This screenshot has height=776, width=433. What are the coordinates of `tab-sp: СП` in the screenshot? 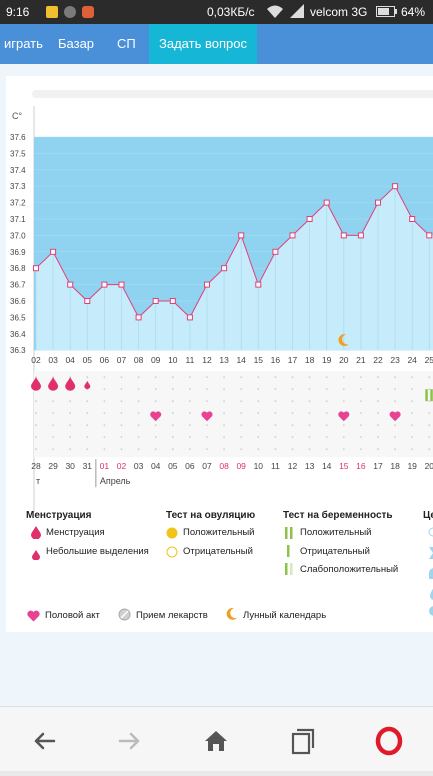 It's located at (126, 43).